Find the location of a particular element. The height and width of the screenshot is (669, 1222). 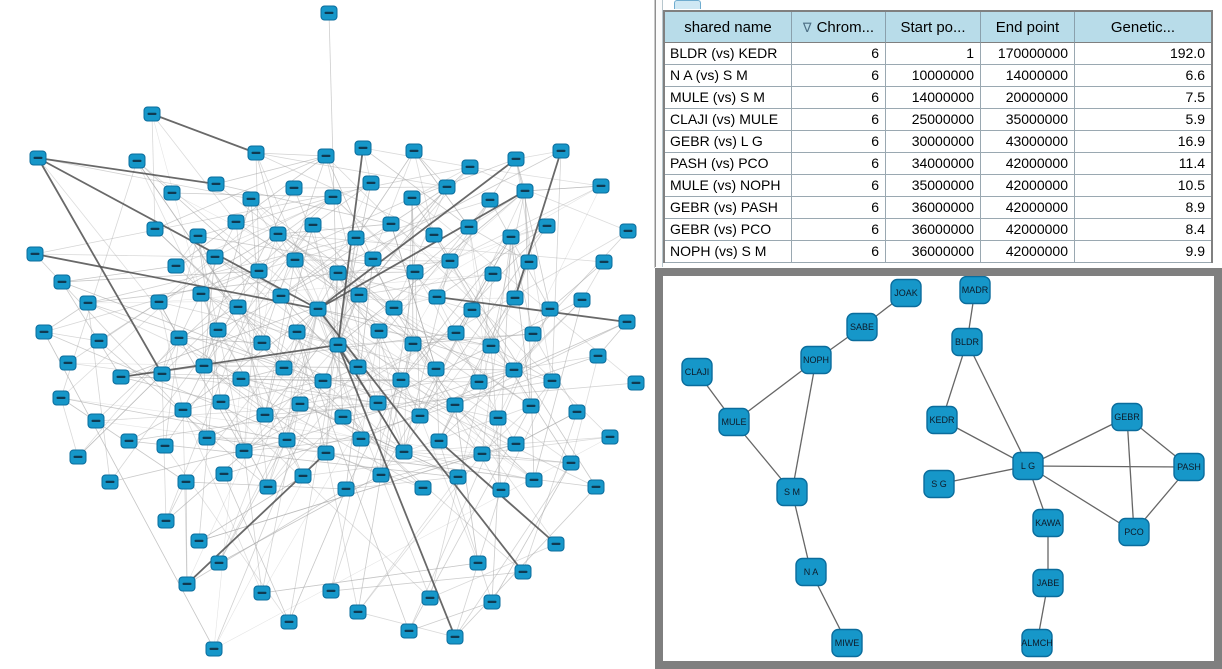

table-cell: 9.9 is located at coordinates (1143, 252).